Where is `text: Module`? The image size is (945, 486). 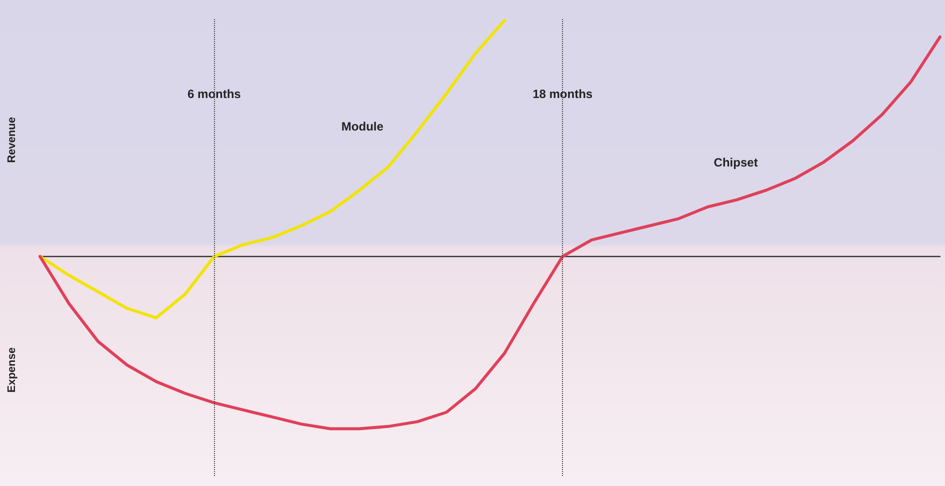 text: Module is located at coordinates (362, 126).